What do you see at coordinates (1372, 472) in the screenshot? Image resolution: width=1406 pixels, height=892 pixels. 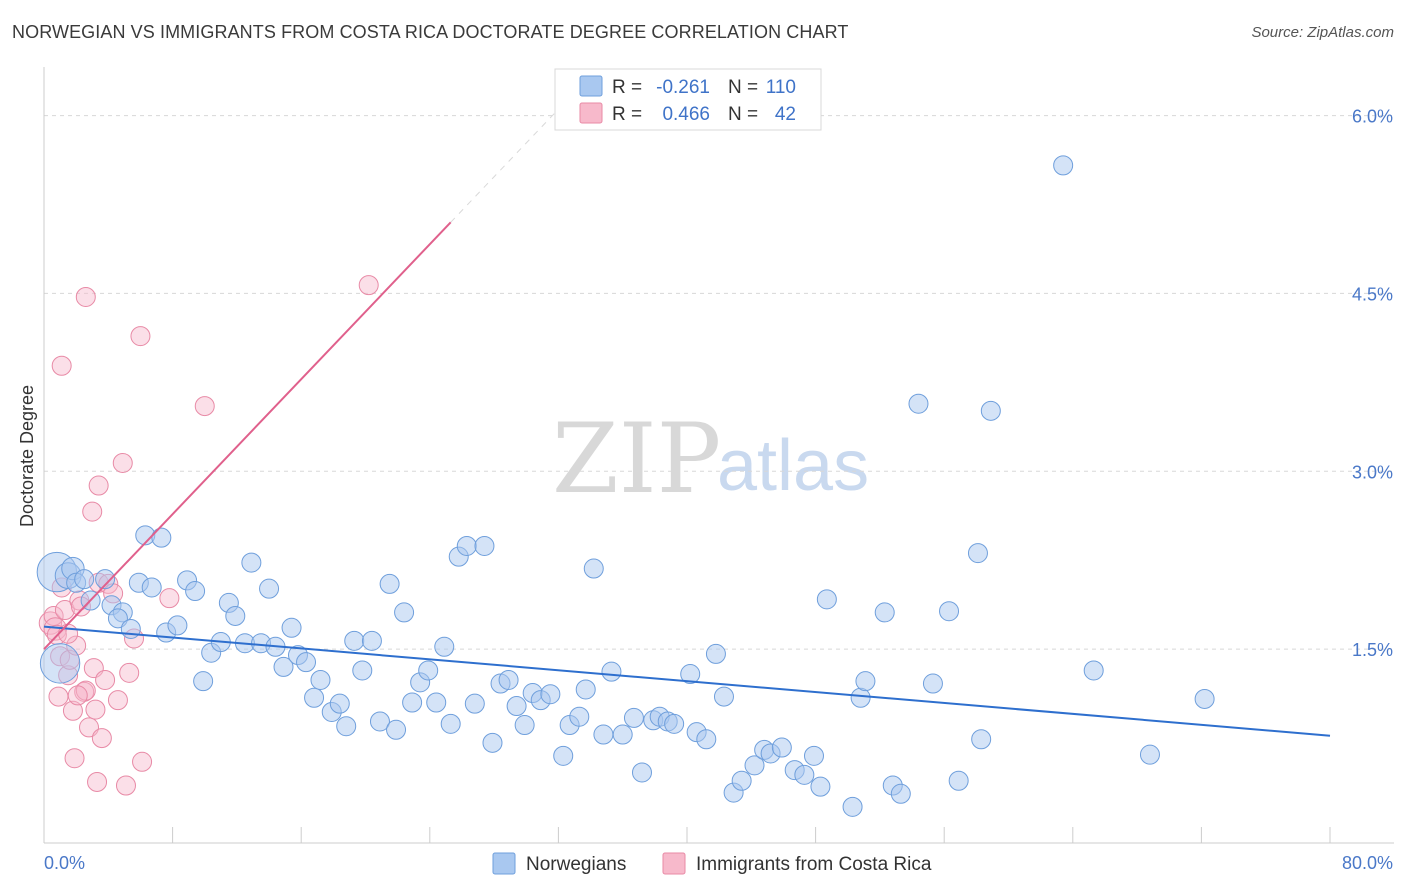 I see `y-tick-label-1: 3.0%` at bounding box center [1372, 472].